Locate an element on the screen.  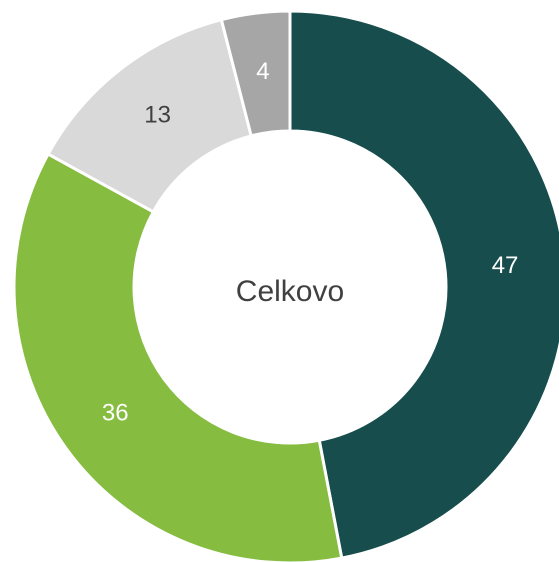
slice is located at coordinates (255, 73).